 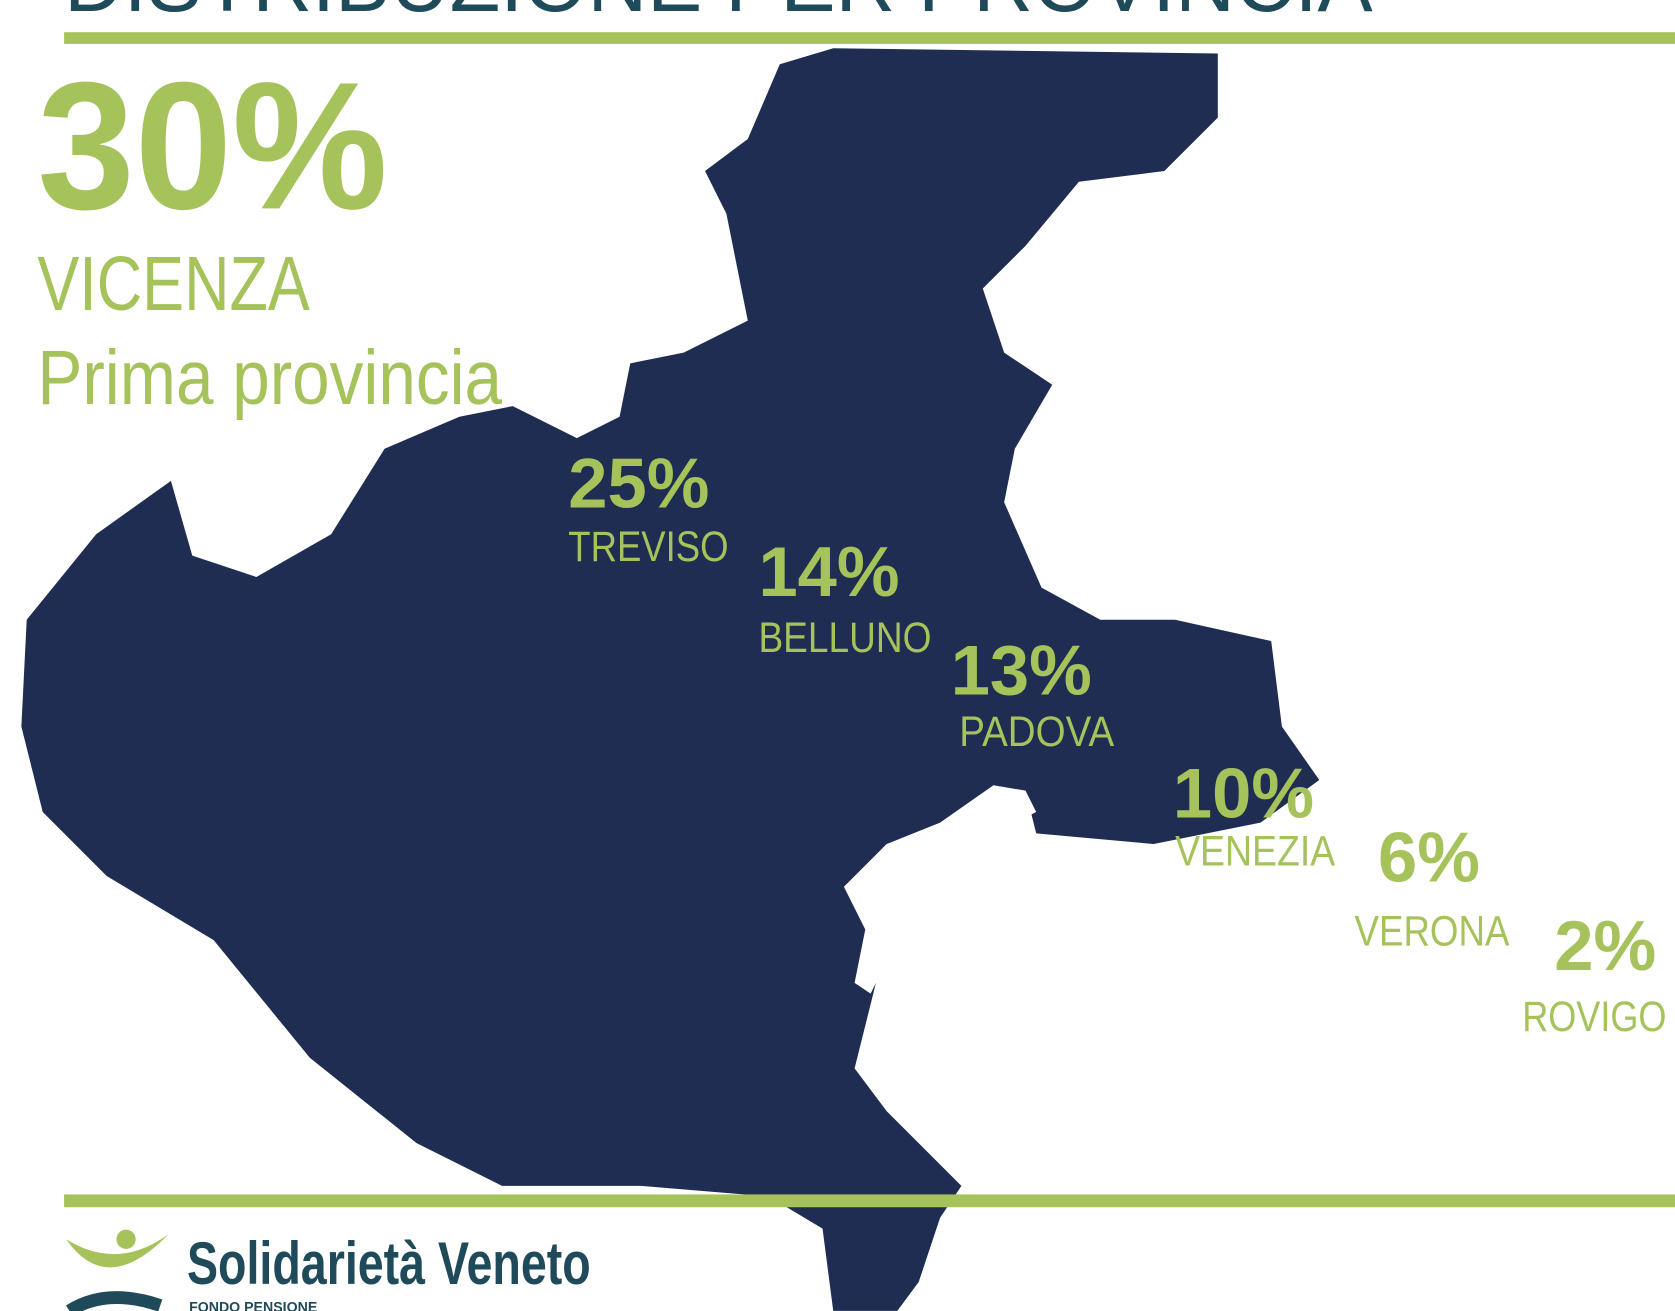 What do you see at coordinates (869, 1201) in the screenshot?
I see `bottom-rule` at bounding box center [869, 1201].